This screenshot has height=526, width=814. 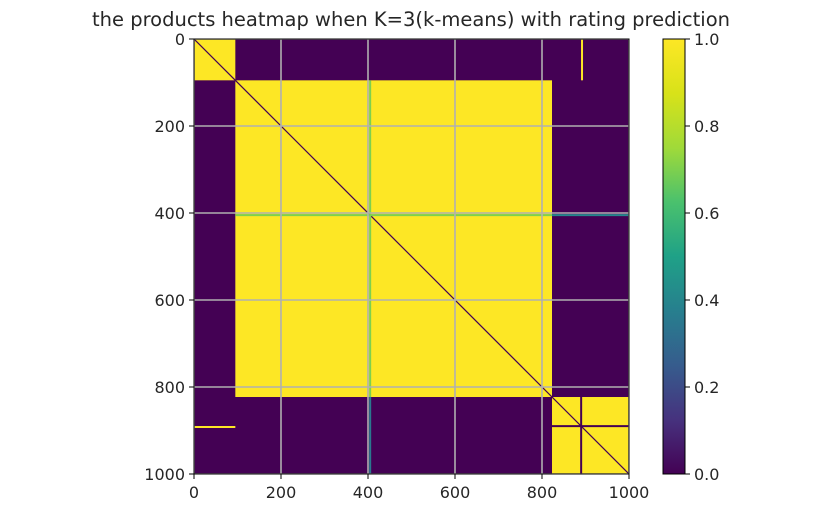 I want to click on colorbar-ticks: 0.0 0.2 0.4 0.6 0.8 1.0, so click(x=702, y=257).